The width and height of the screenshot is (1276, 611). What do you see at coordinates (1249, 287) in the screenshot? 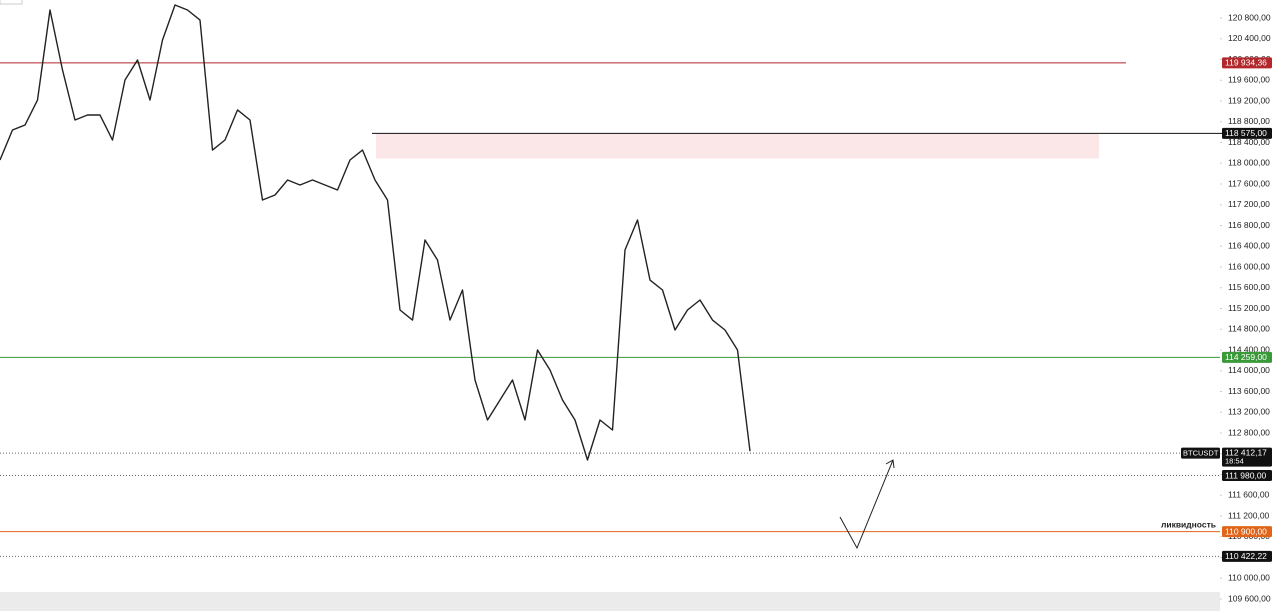
I see `y-tick-label: 115 600,00` at bounding box center [1249, 287].